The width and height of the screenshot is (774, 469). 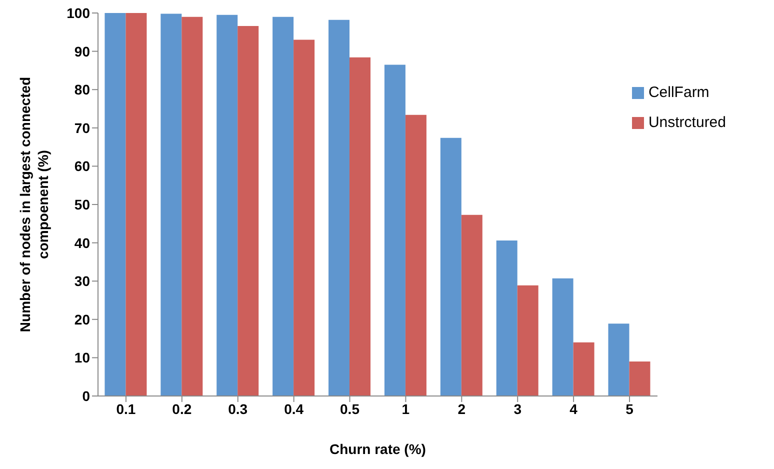 I want to click on y-tick-label: 30, so click(x=82, y=281).